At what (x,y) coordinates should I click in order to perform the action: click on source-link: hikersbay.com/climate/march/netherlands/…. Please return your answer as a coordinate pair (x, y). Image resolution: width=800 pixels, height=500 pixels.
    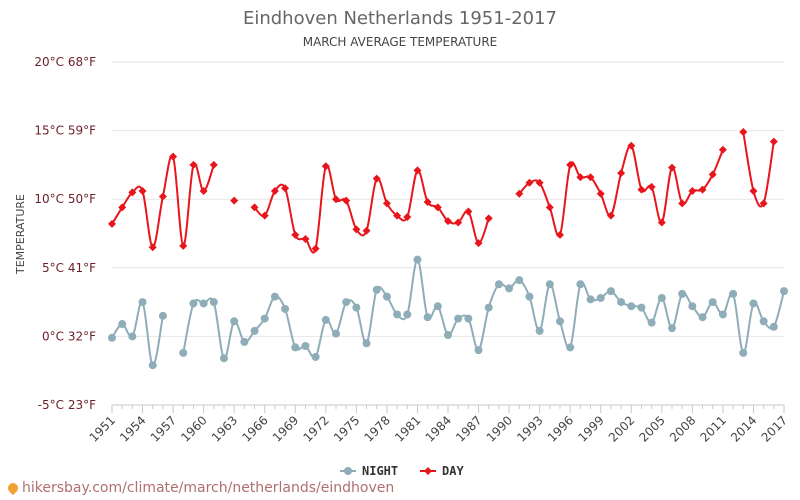
    Looking at the image, I should click on (199, 488).